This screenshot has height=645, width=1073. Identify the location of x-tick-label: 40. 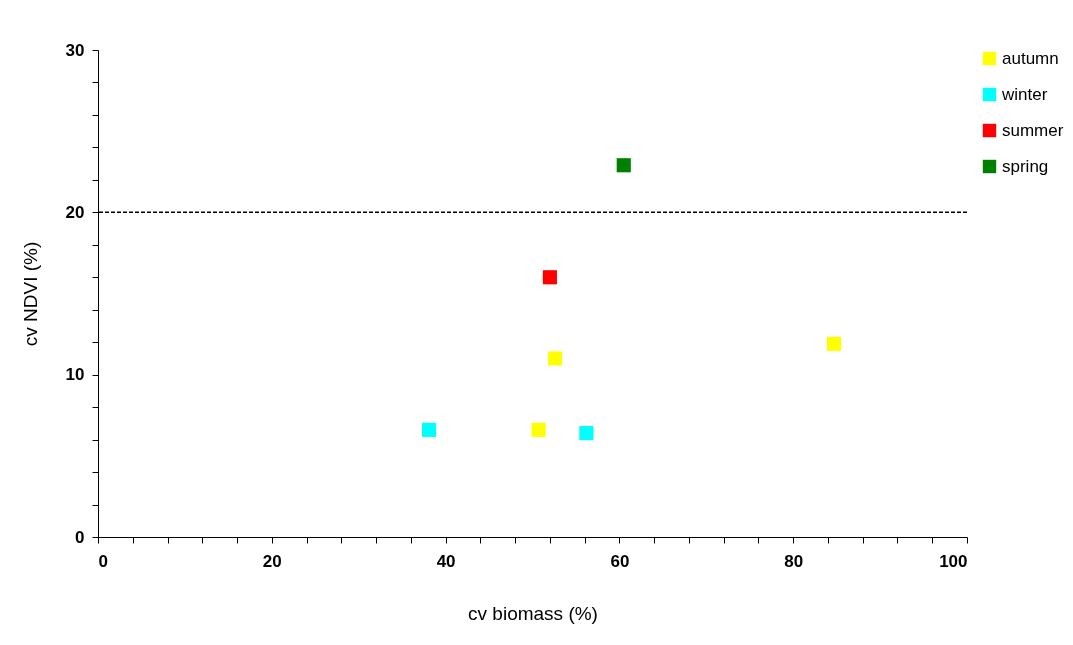
(446, 561).